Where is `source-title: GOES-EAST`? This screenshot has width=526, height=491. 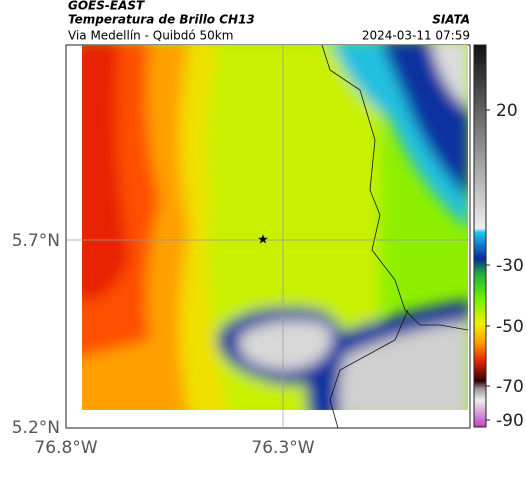
source-title: GOES-EAST is located at coordinates (106, 6).